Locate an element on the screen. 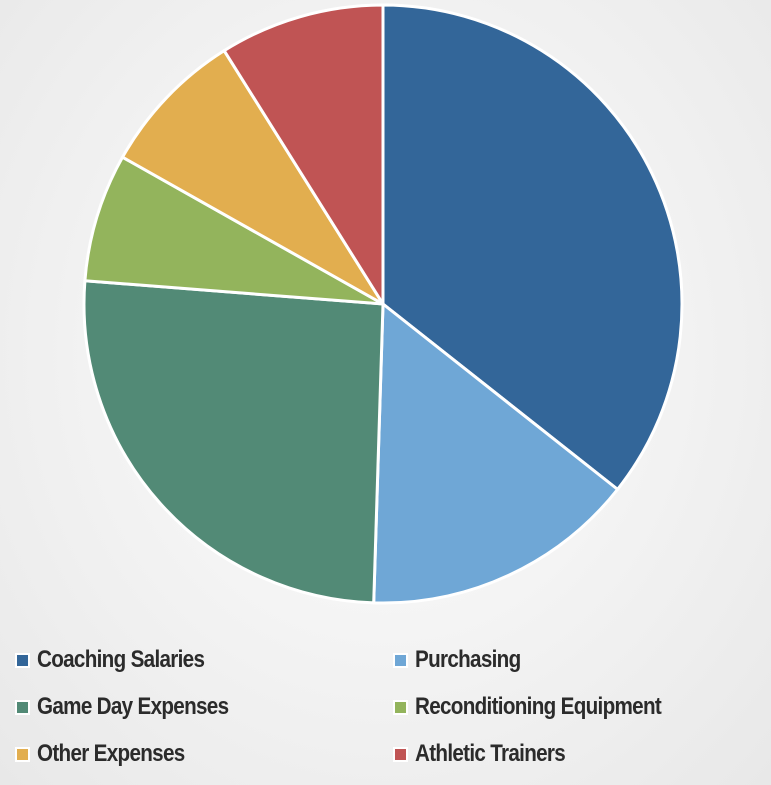 This screenshot has width=771, height=785. legend-label: Reconditioning Equipment is located at coordinates (538, 706).